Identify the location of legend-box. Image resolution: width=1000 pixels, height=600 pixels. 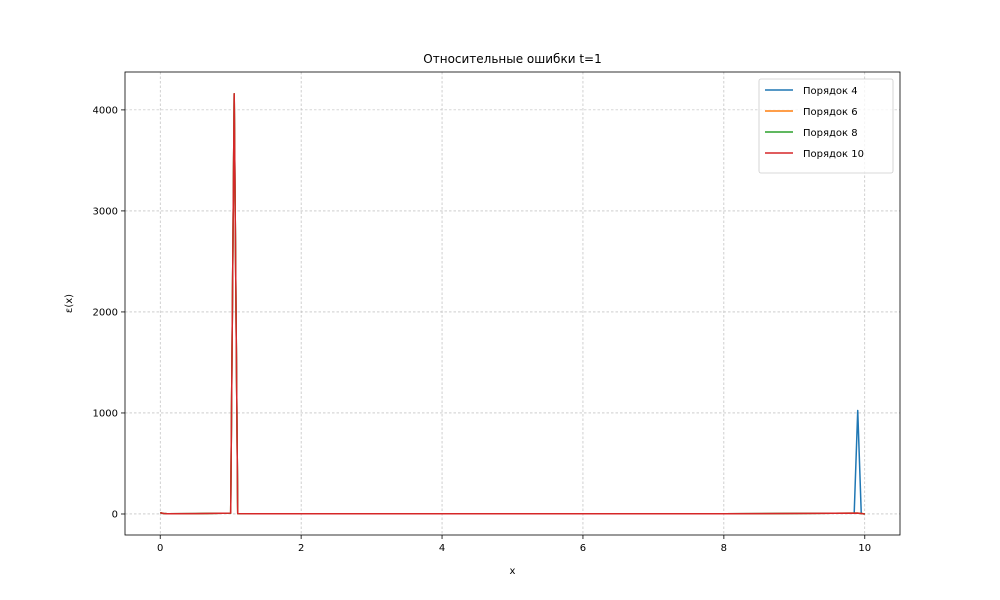
(826, 126).